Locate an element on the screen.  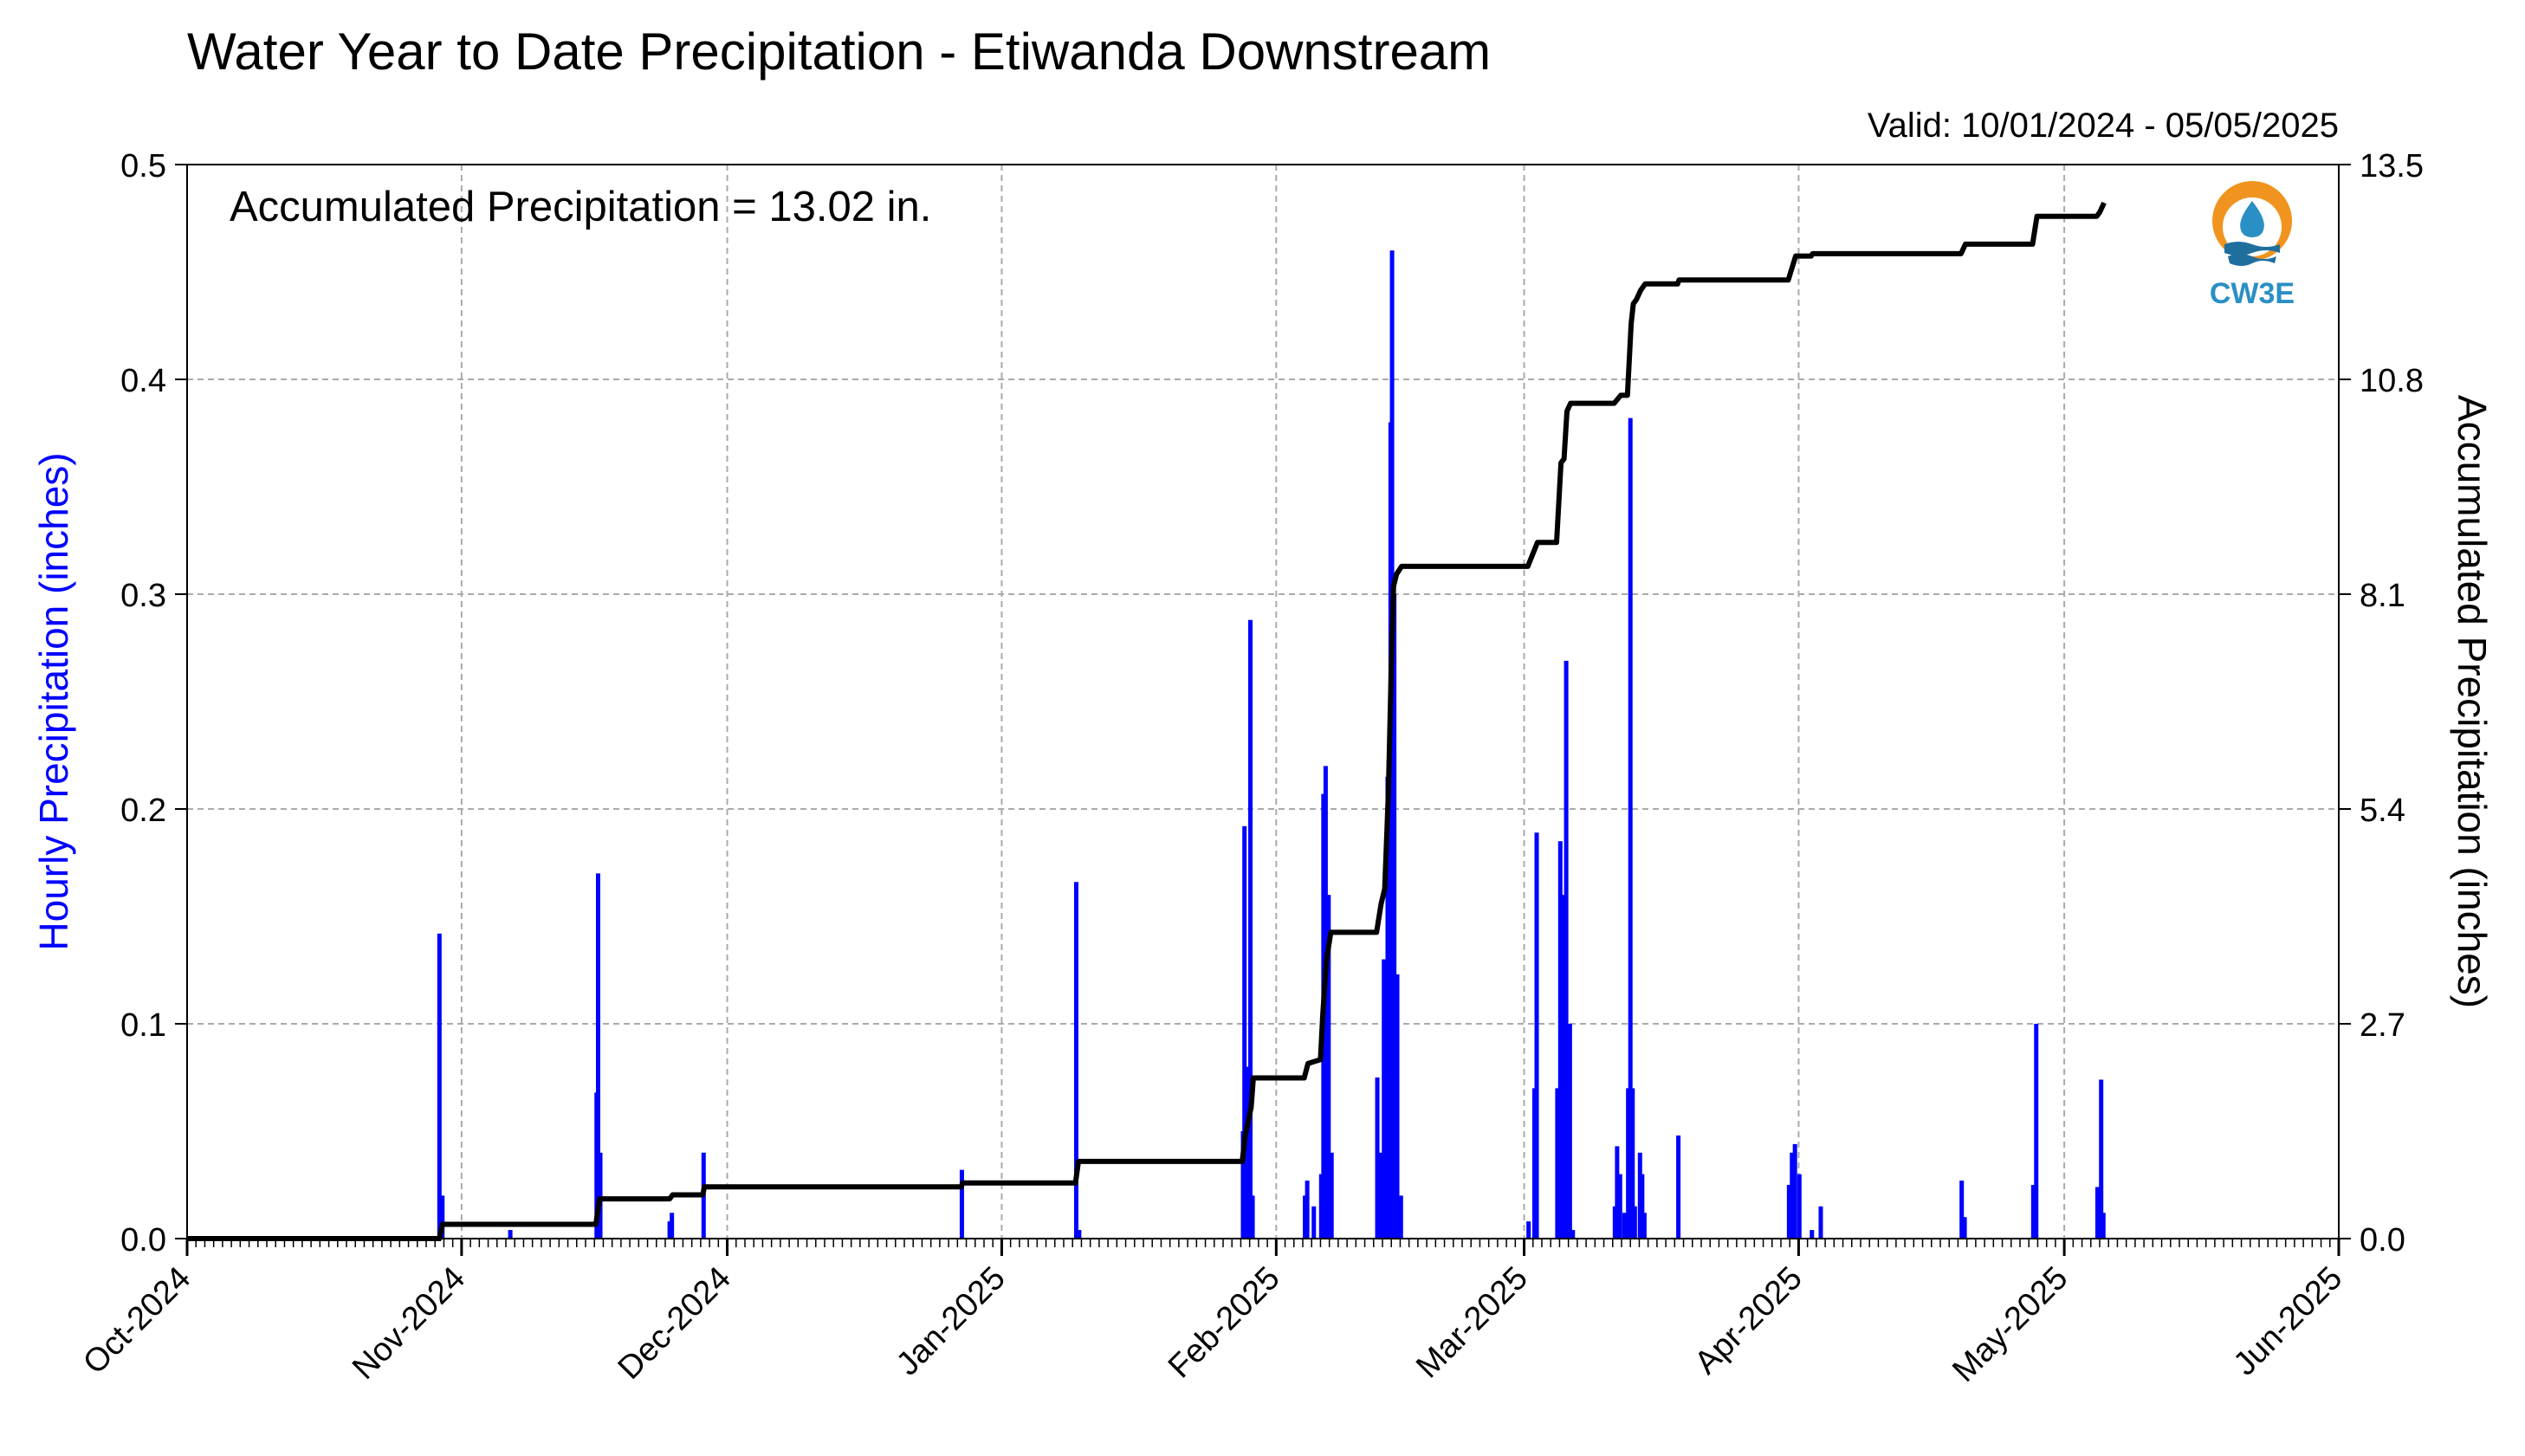
logo-water-drop-icon is located at coordinates (2252, 219).